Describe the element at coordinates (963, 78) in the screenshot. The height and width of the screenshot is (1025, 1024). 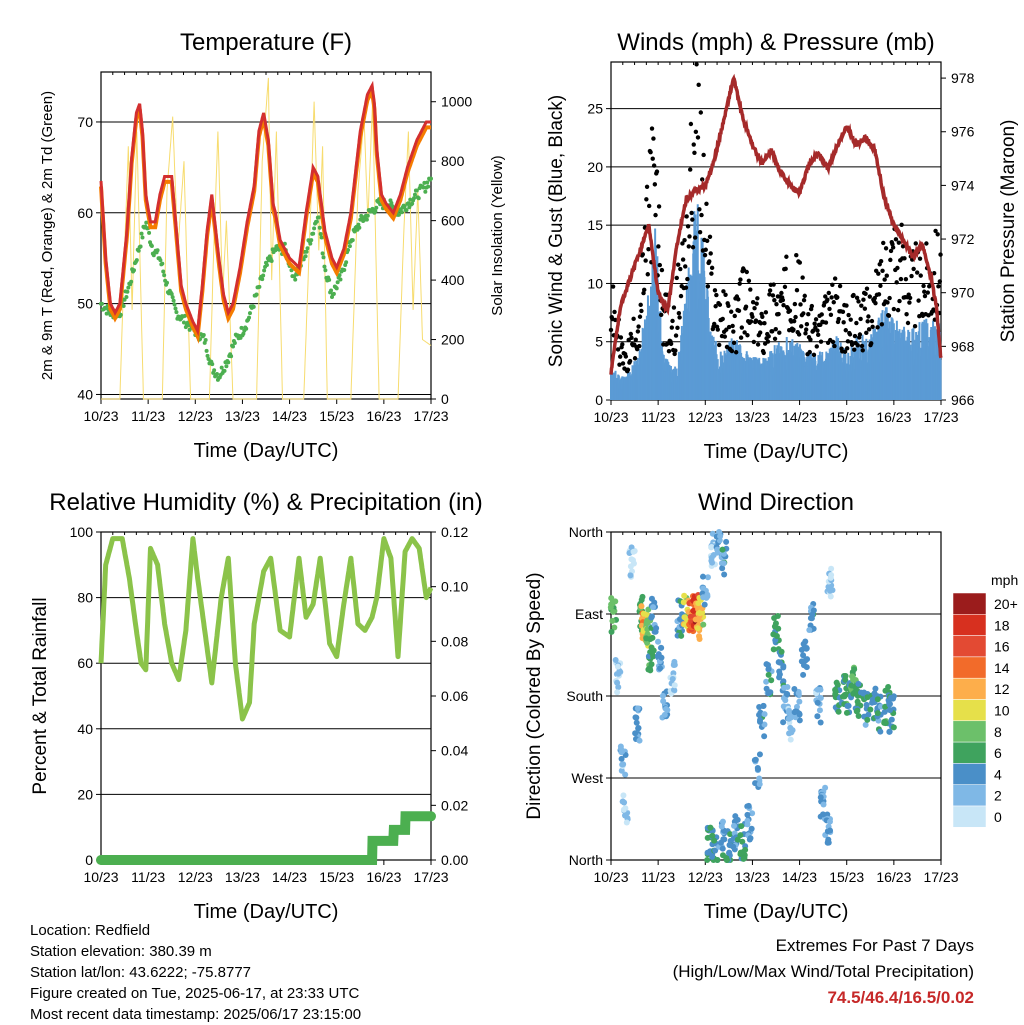
I see `winds-right-tick-label: 978` at that location.